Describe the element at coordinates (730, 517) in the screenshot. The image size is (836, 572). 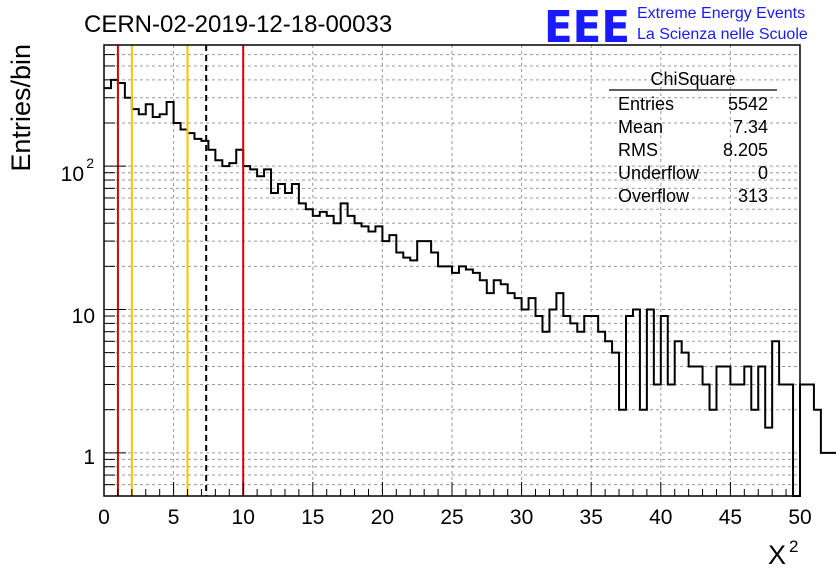
I see `x-tick-label: 45` at that location.